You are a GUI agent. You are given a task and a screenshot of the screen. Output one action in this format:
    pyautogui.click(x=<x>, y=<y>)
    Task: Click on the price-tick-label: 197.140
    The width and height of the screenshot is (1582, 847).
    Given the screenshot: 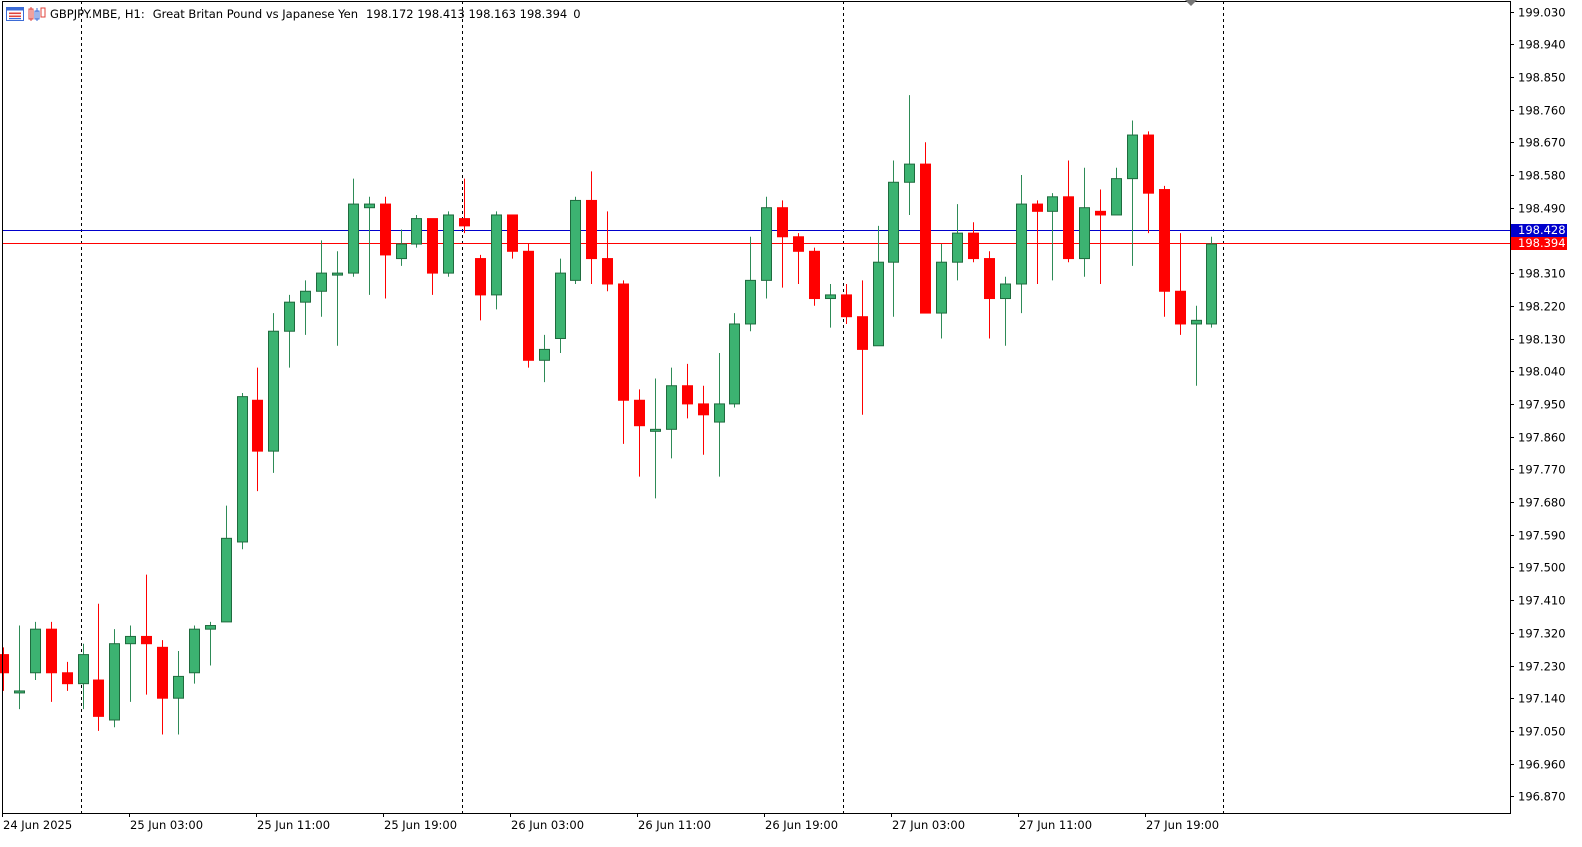 What is the action you would take?
    pyautogui.click(x=1542, y=699)
    